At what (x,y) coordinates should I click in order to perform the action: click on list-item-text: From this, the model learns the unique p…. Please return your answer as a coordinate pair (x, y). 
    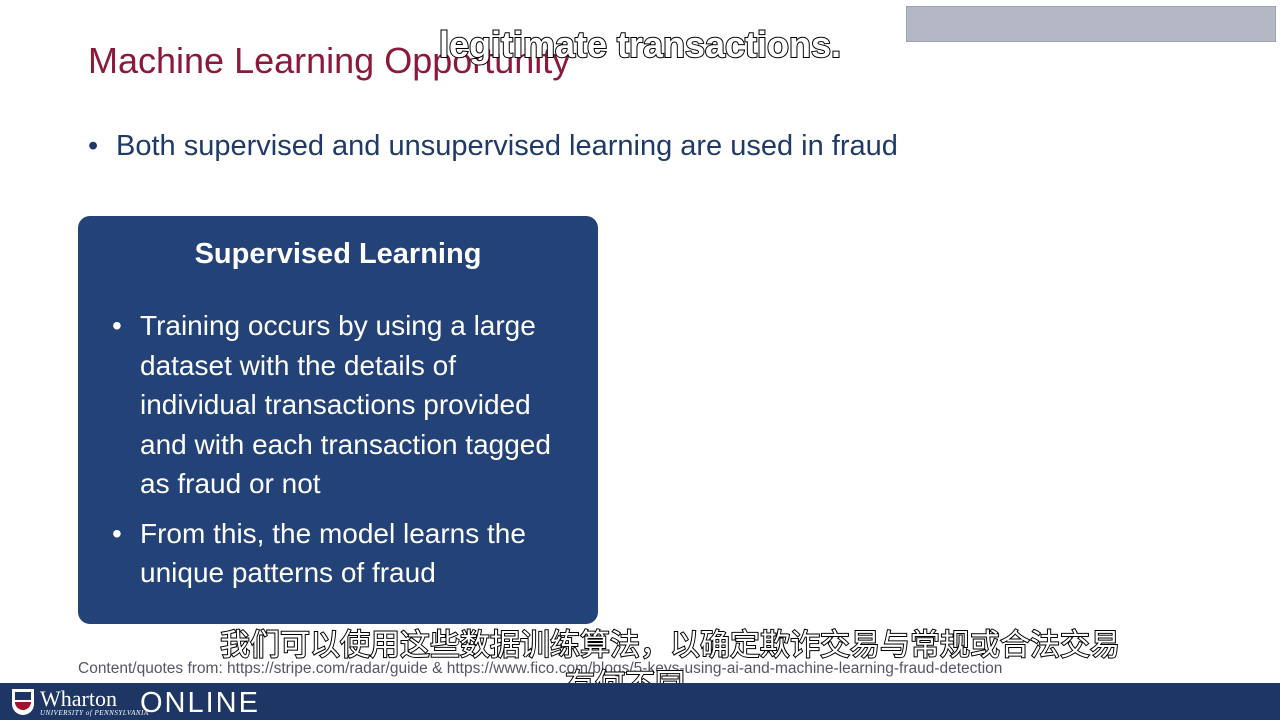
    Looking at the image, I should click on (333, 553).